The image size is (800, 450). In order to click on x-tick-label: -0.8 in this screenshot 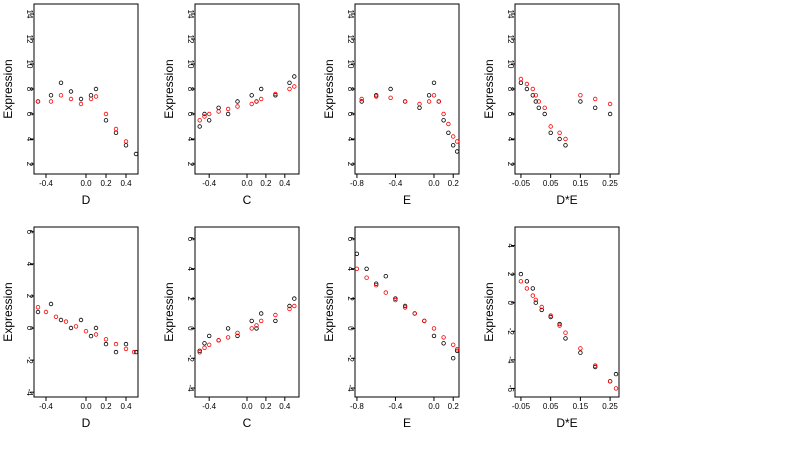, I will do `click(357, 406)`.